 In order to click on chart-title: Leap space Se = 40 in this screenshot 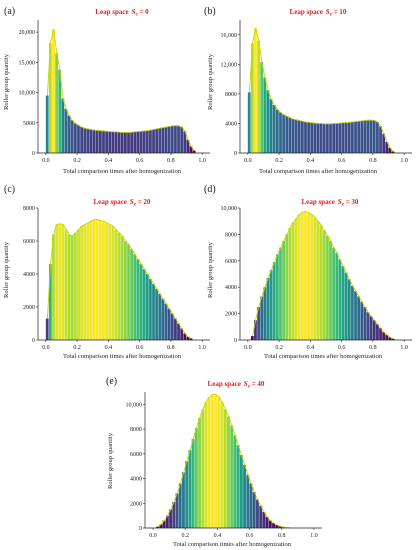, I will do `click(236, 385)`.